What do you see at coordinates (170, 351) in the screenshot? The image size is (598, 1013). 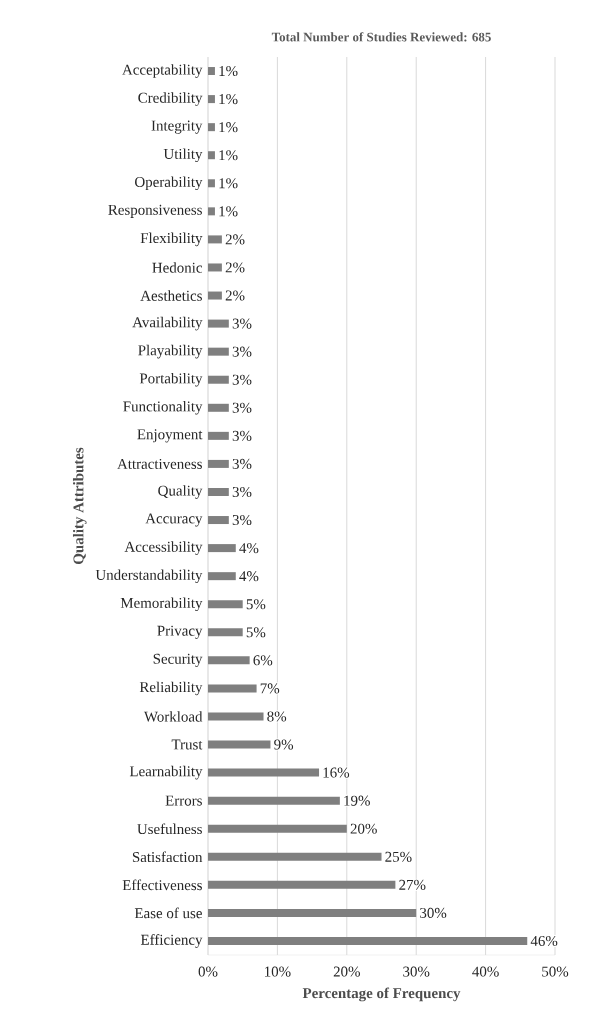 I see `y-tick-label: Playability` at bounding box center [170, 351].